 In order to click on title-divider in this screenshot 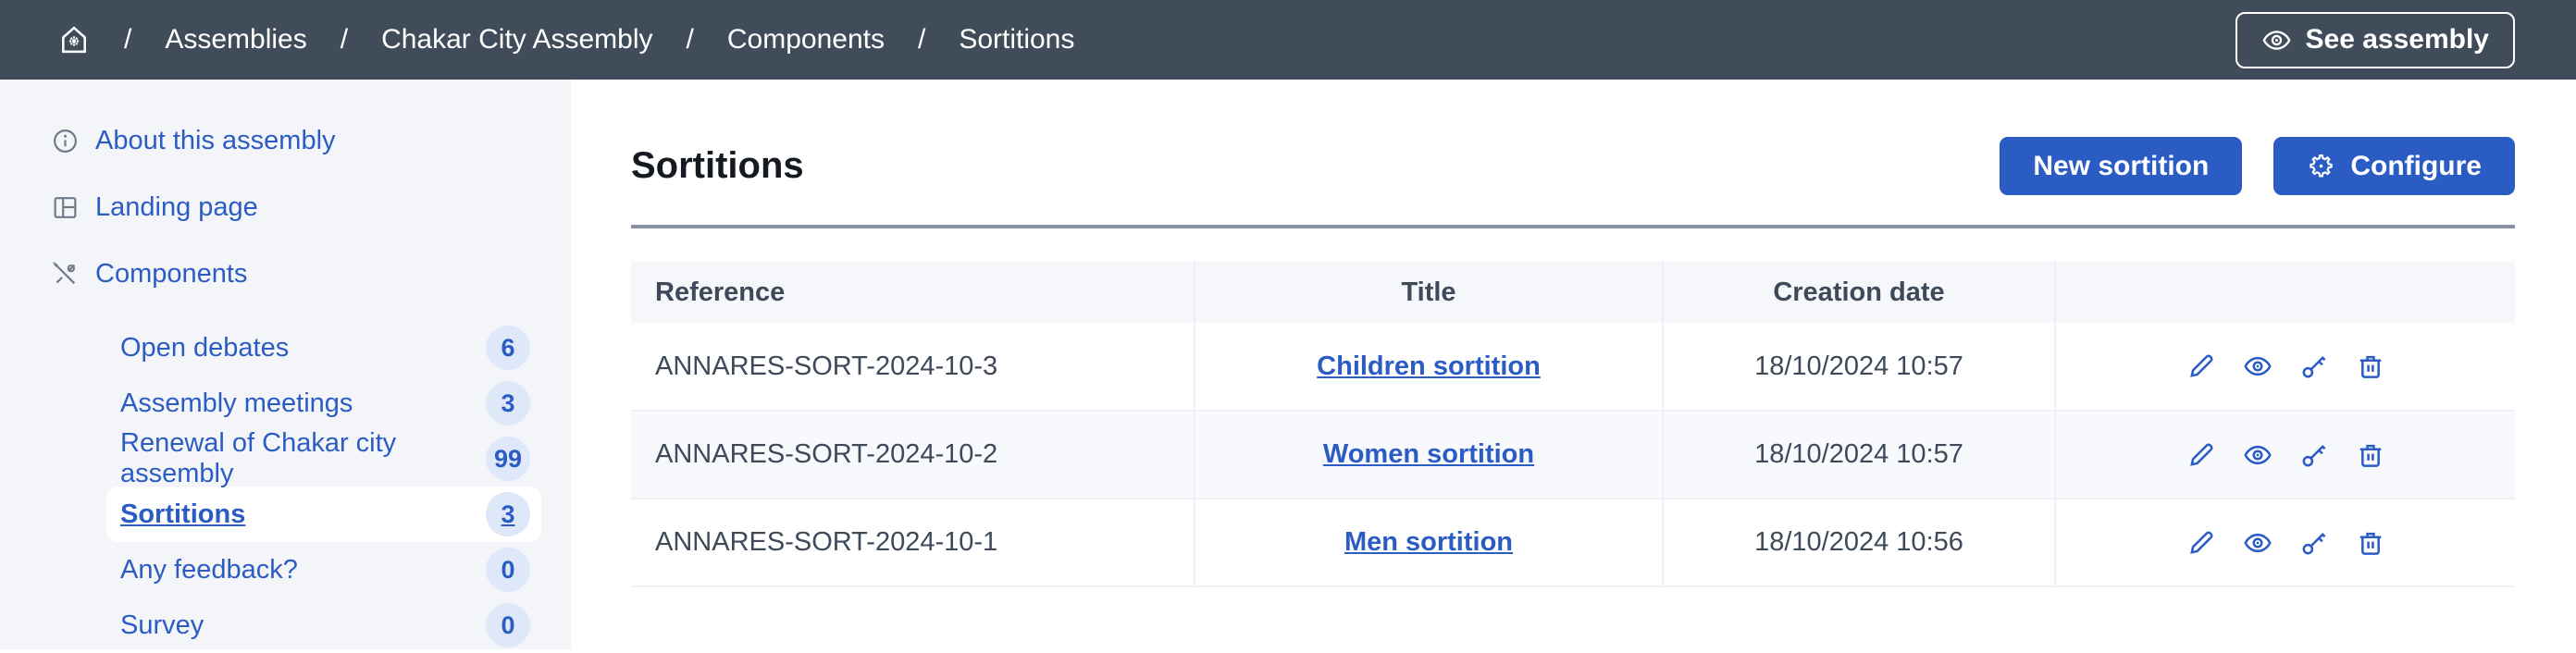, I will do `click(1573, 226)`.